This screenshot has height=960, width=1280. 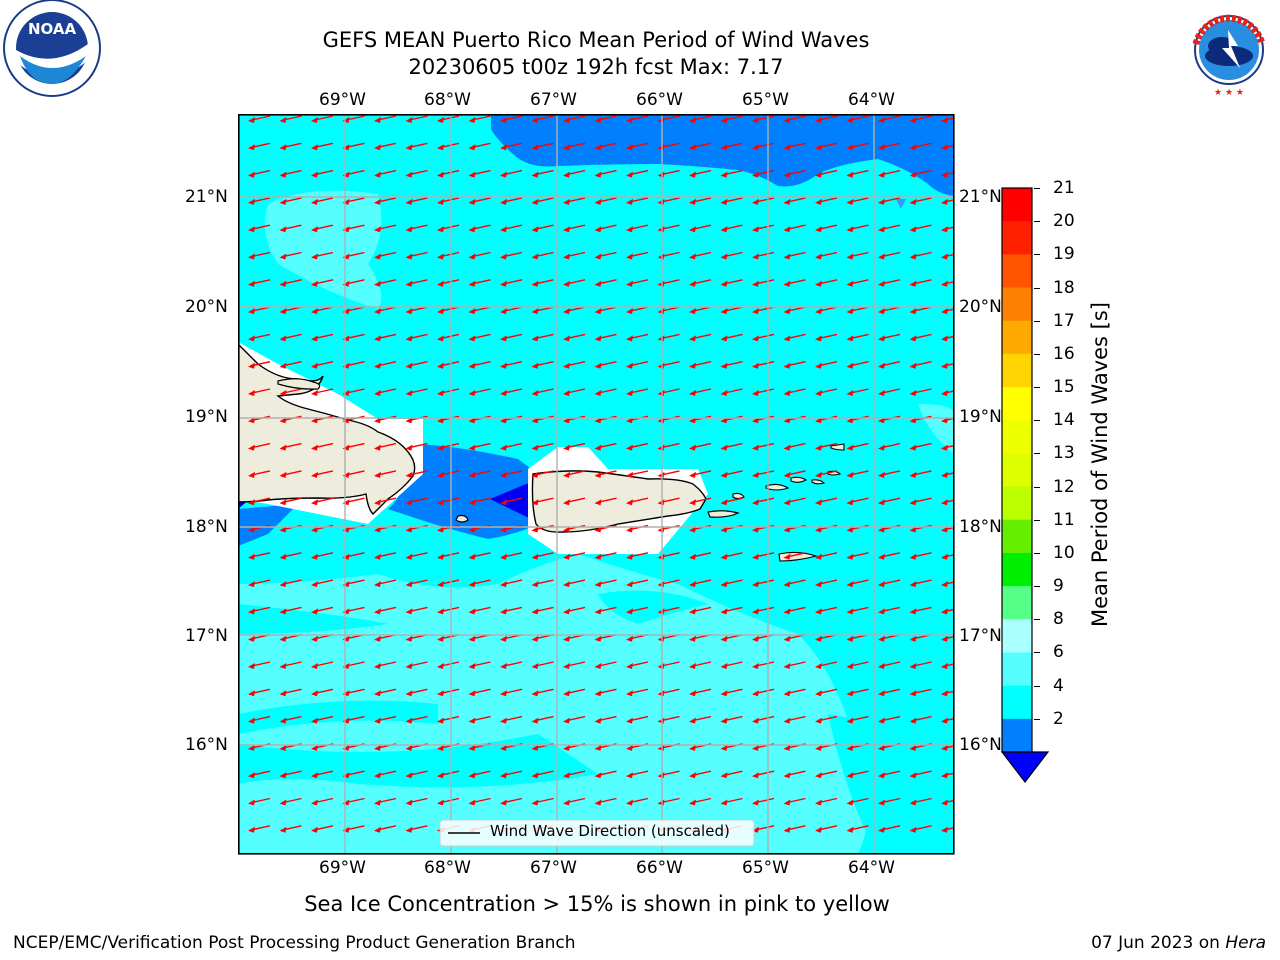 What do you see at coordinates (980, 197) in the screenshot?
I see `lat-label-right-21n: 21°N` at bounding box center [980, 197].